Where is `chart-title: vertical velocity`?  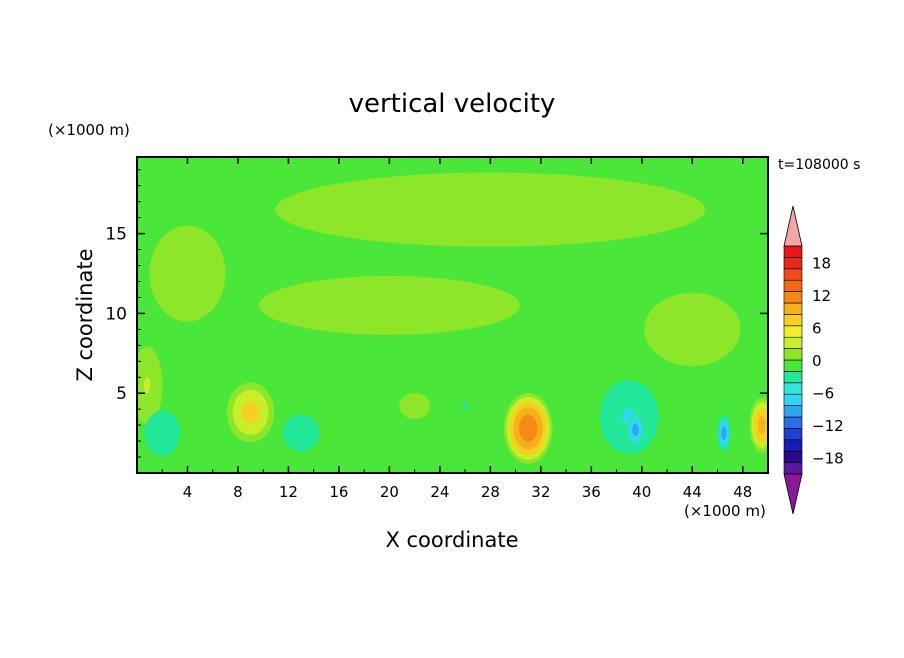
chart-title: vertical velocity is located at coordinates (452, 104).